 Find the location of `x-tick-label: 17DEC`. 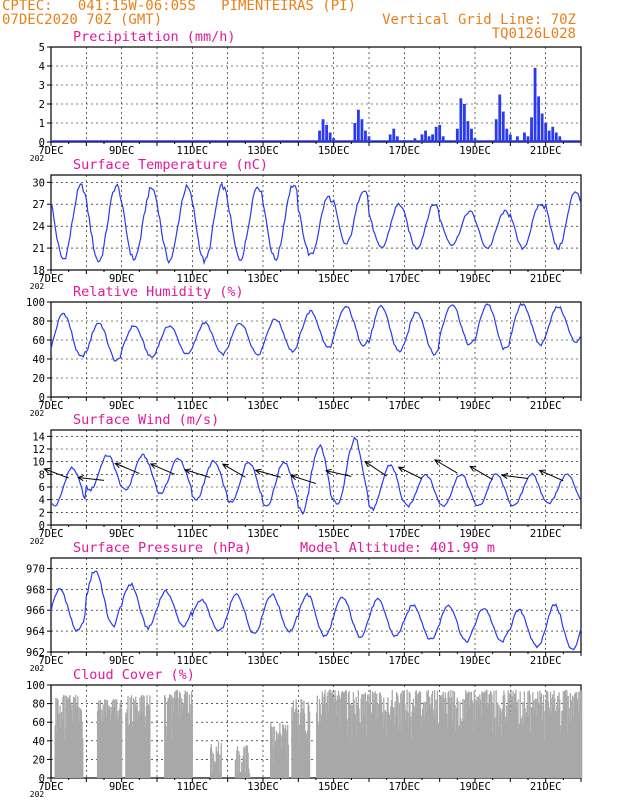

x-tick-label: 17DEC is located at coordinates (405, 661).